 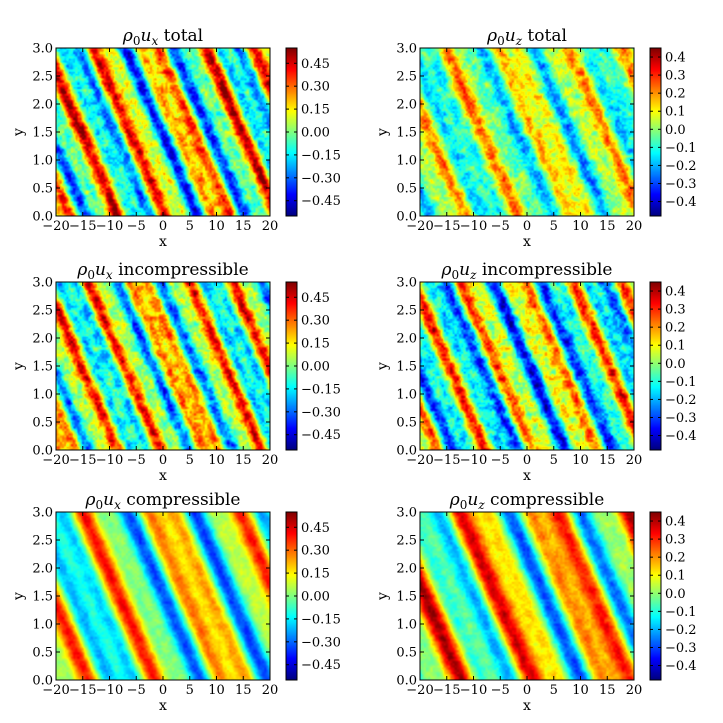 I want to click on colorbar-tick-label: −0.15, so click(x=321, y=389).